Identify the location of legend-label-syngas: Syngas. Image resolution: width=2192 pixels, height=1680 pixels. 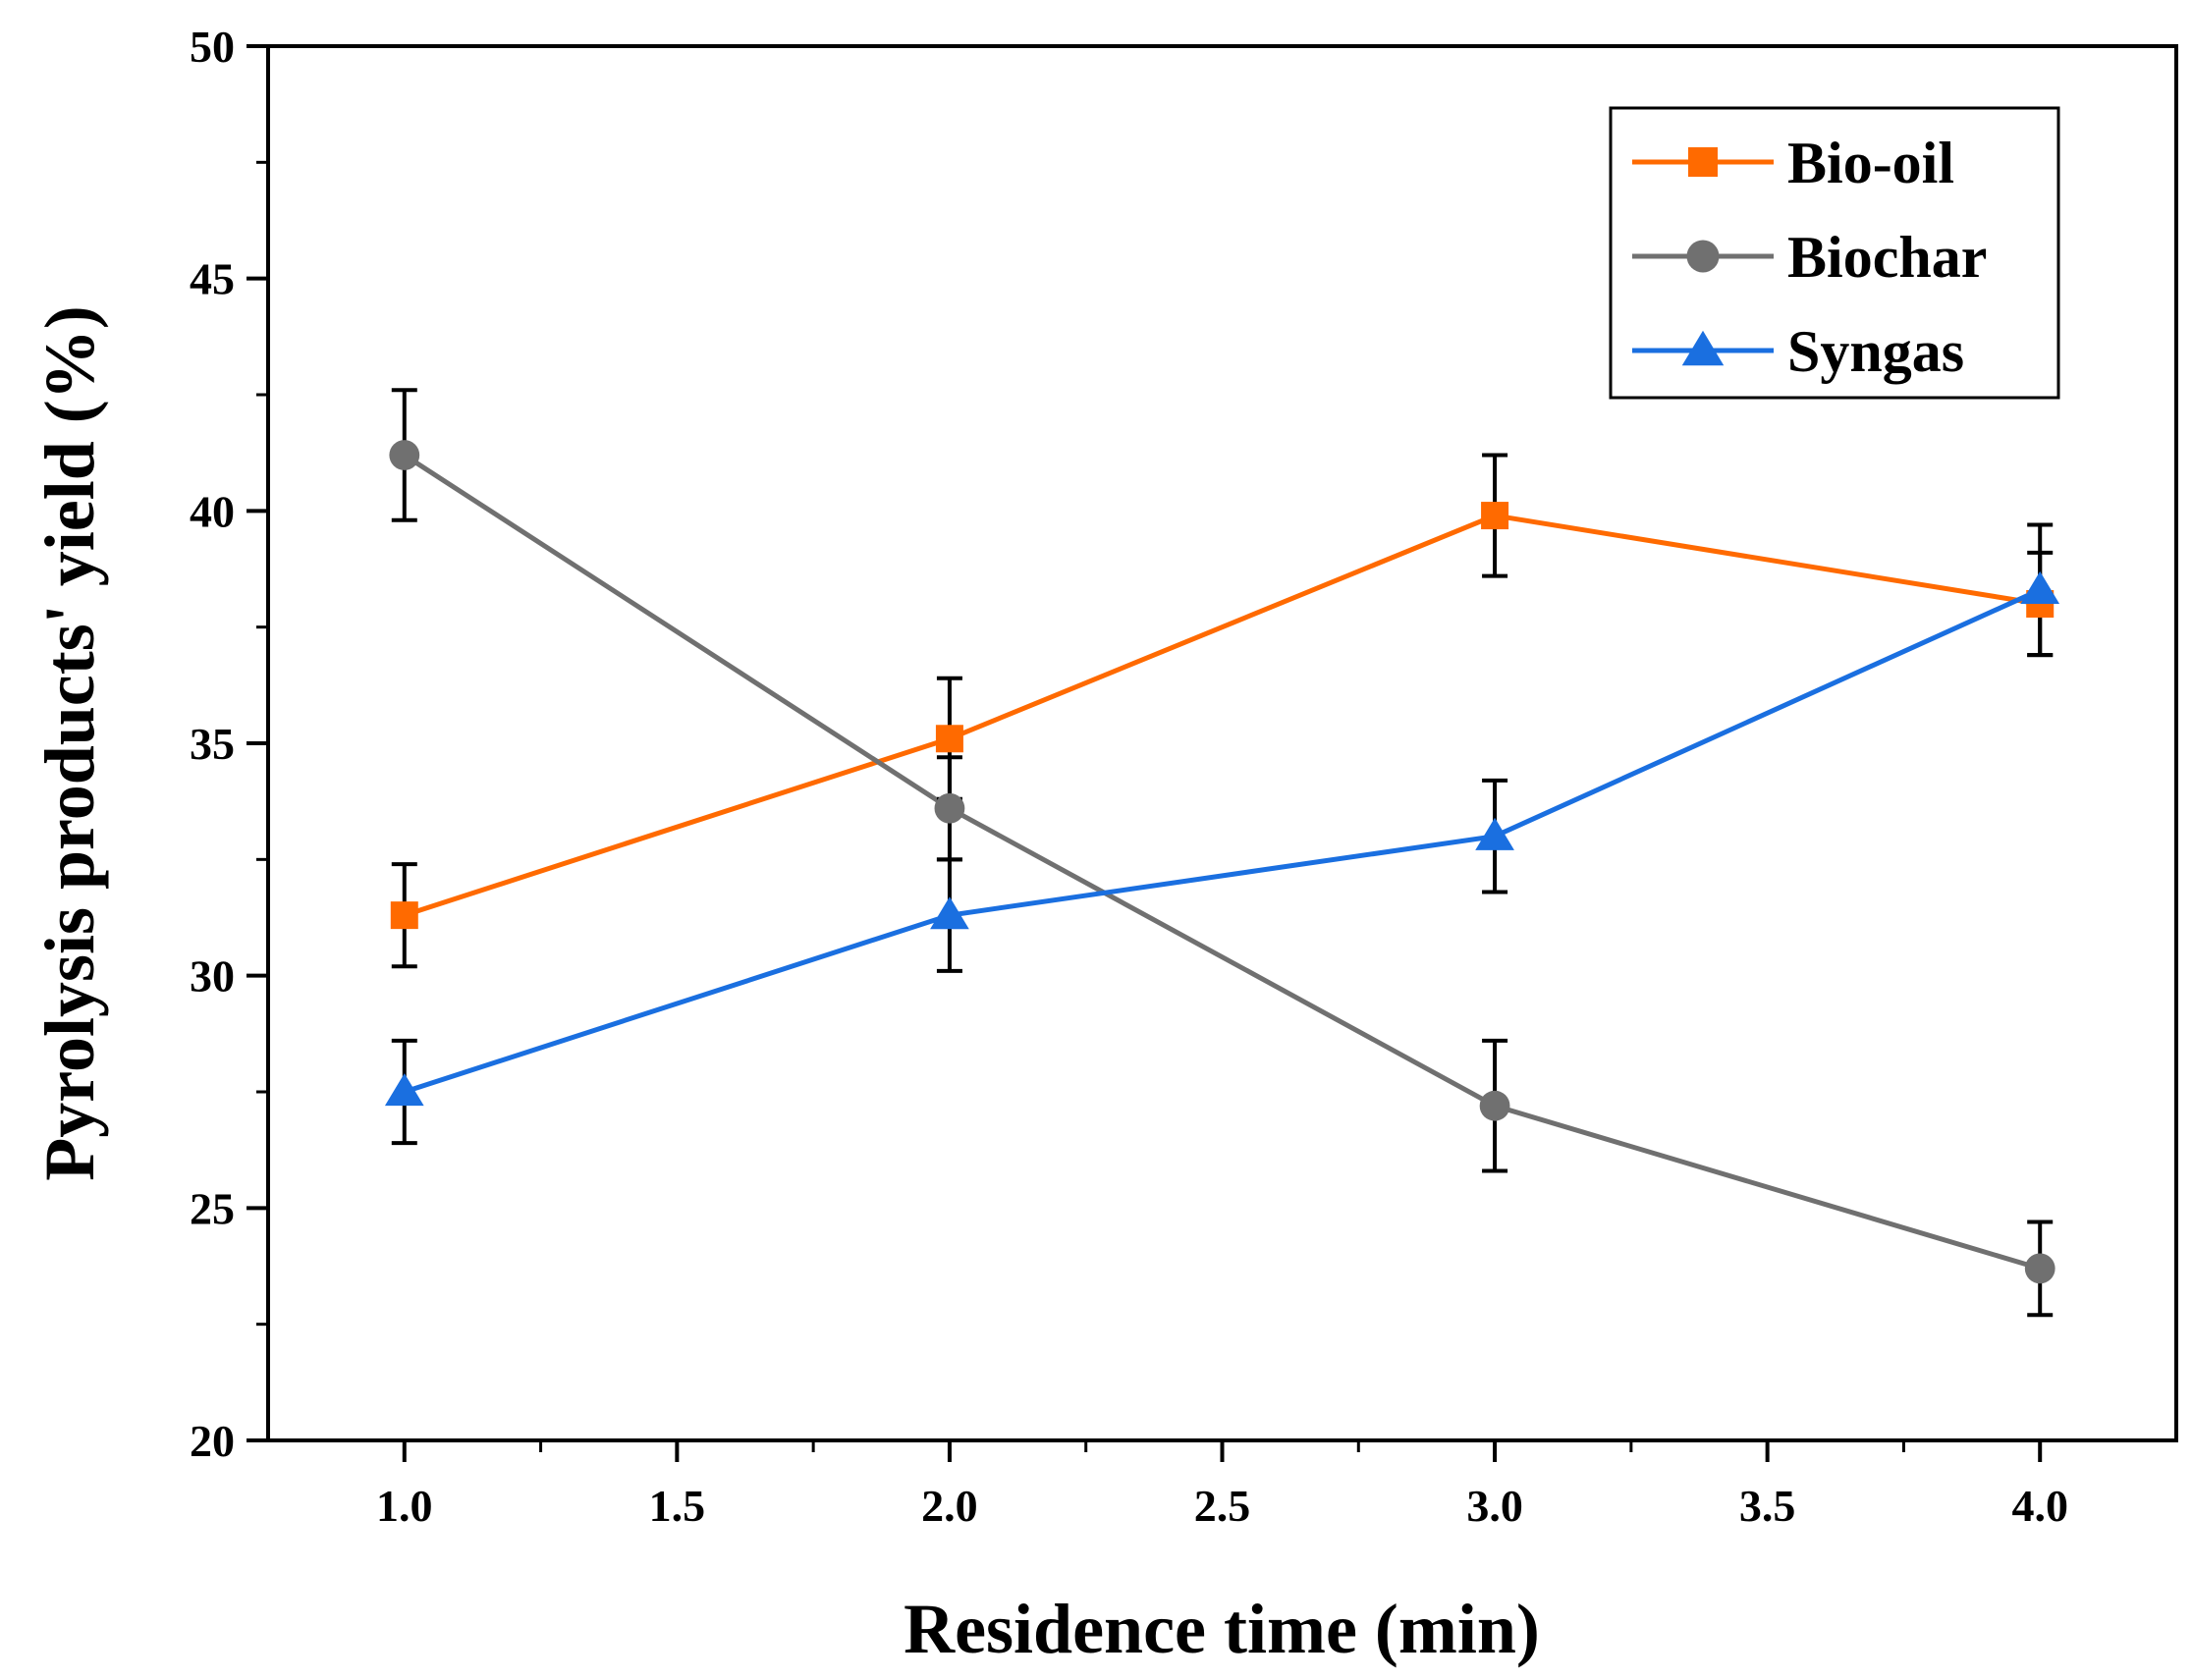
(1875, 351).